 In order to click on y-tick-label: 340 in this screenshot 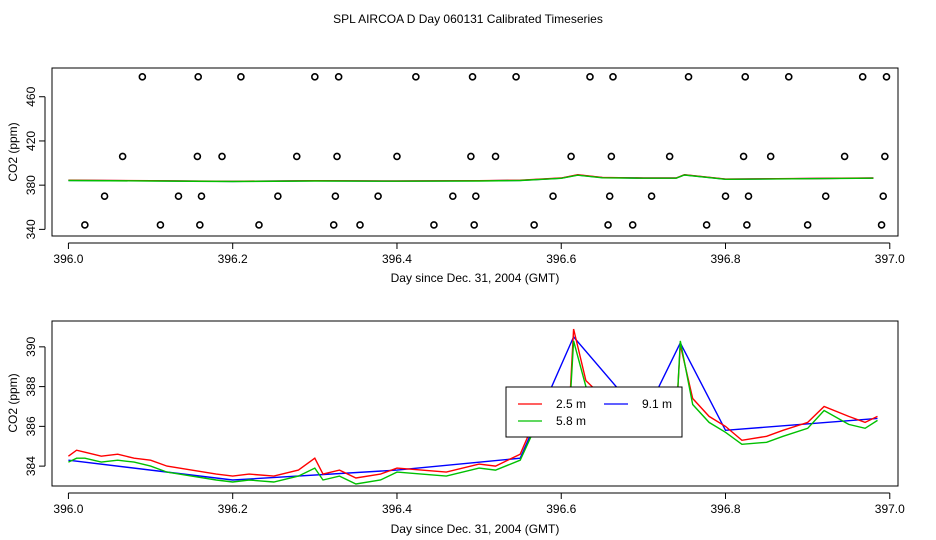, I will do `click(31, 229)`.